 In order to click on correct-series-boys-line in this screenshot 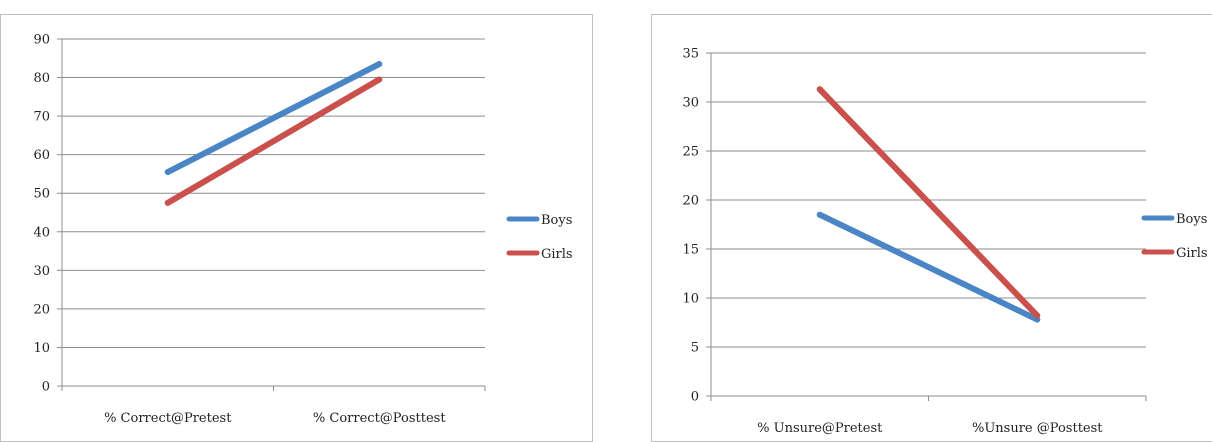, I will do `click(273, 118)`.